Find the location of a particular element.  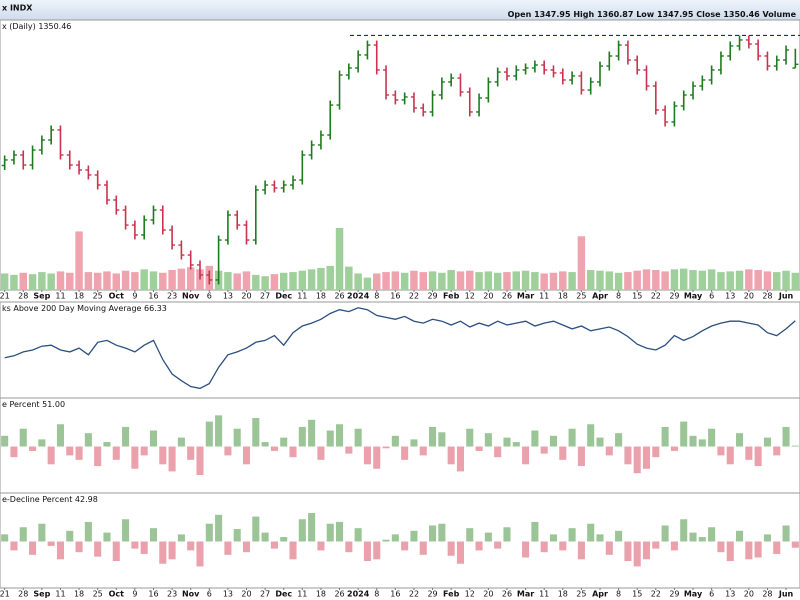

value: 66.33 is located at coordinates (155, 308).